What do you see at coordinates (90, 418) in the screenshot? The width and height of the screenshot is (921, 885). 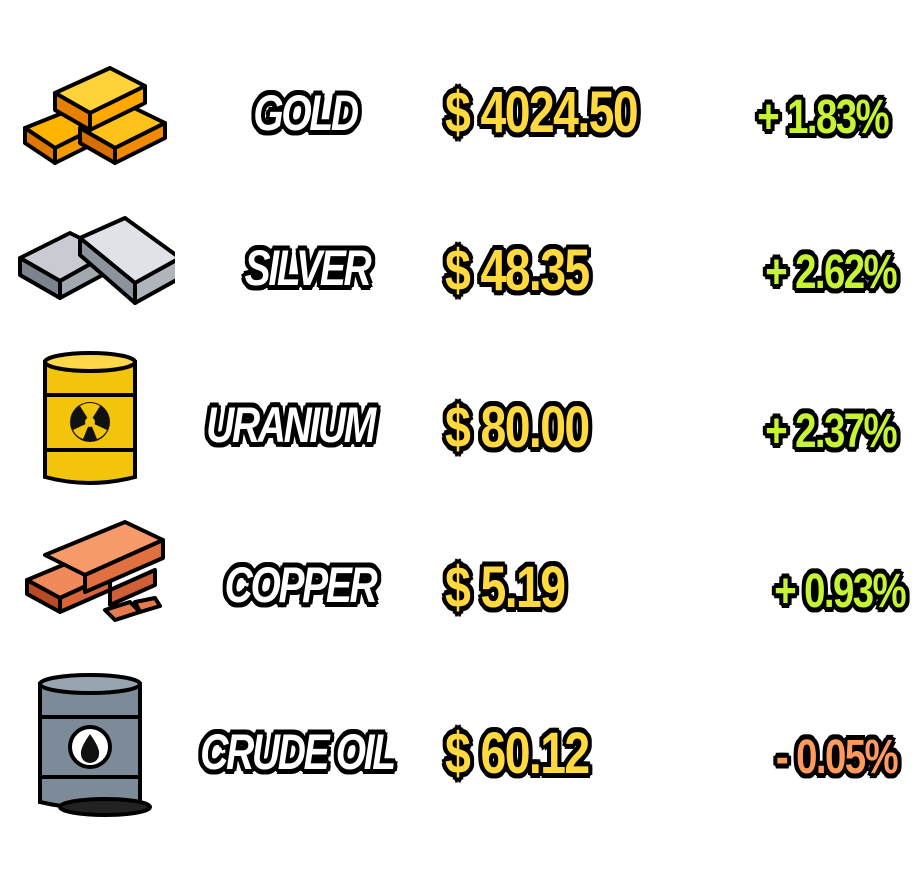 I see `radioactive-barrel-icon` at bounding box center [90, 418].